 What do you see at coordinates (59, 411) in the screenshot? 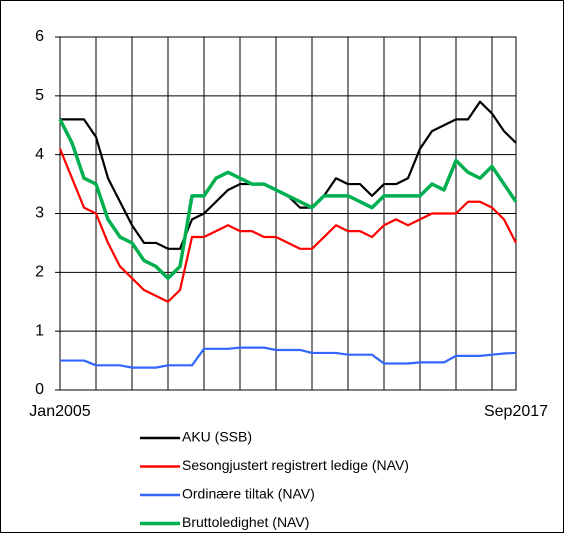
I see `x-tick-label: Jan2005` at bounding box center [59, 411].